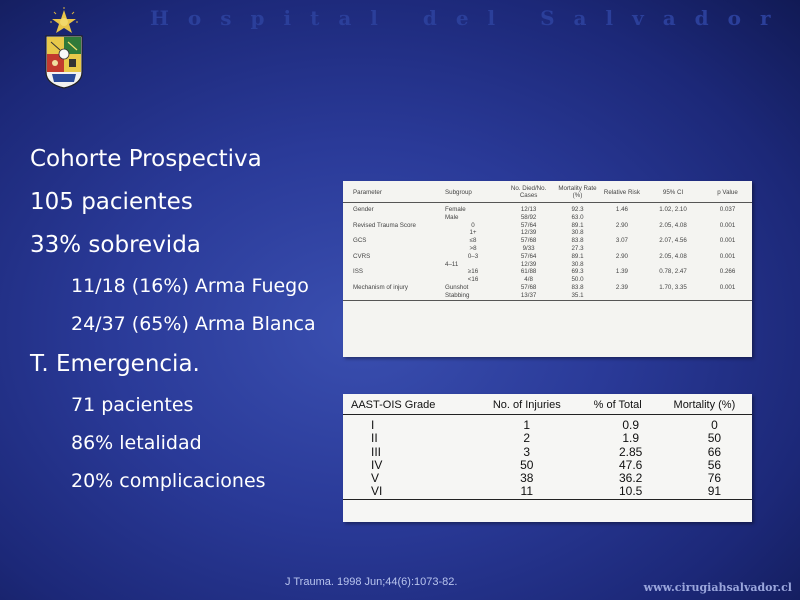 The image size is (800, 600). I want to click on table-cell: 27.3, so click(577, 248).